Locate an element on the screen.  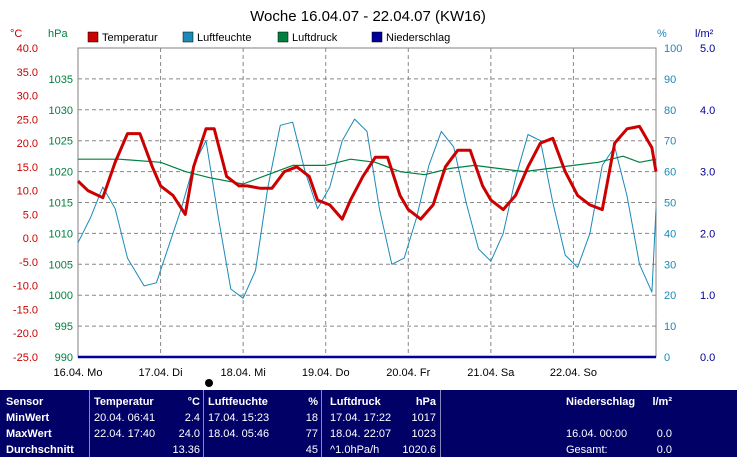
tick-label-temperature: 35.0 is located at coordinates (27, 73).